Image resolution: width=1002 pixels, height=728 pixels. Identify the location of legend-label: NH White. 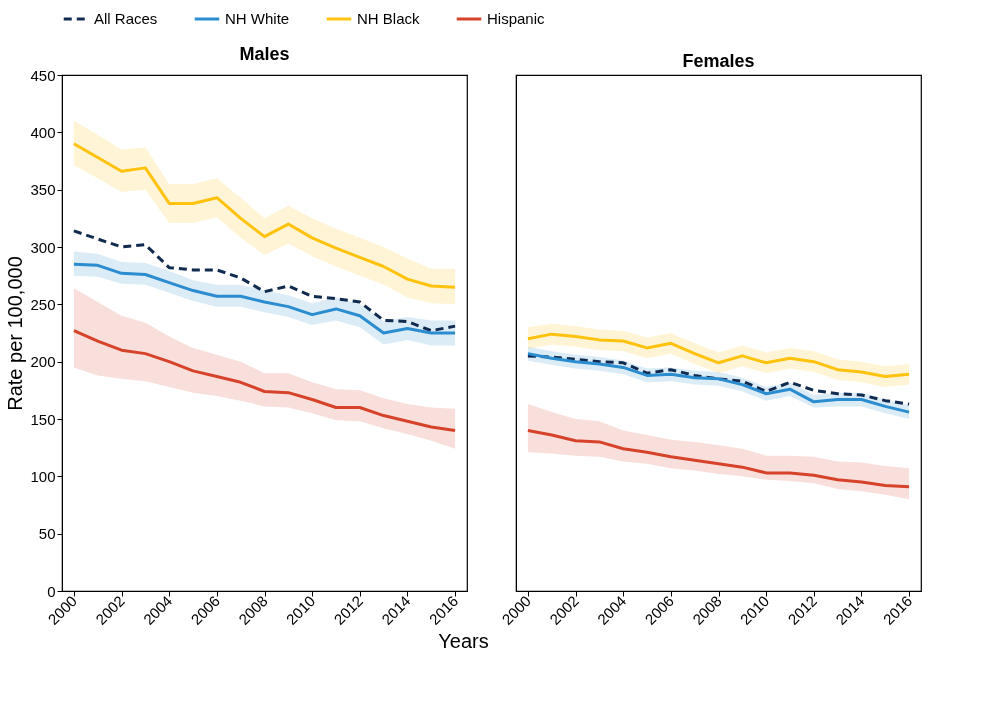
(257, 18).